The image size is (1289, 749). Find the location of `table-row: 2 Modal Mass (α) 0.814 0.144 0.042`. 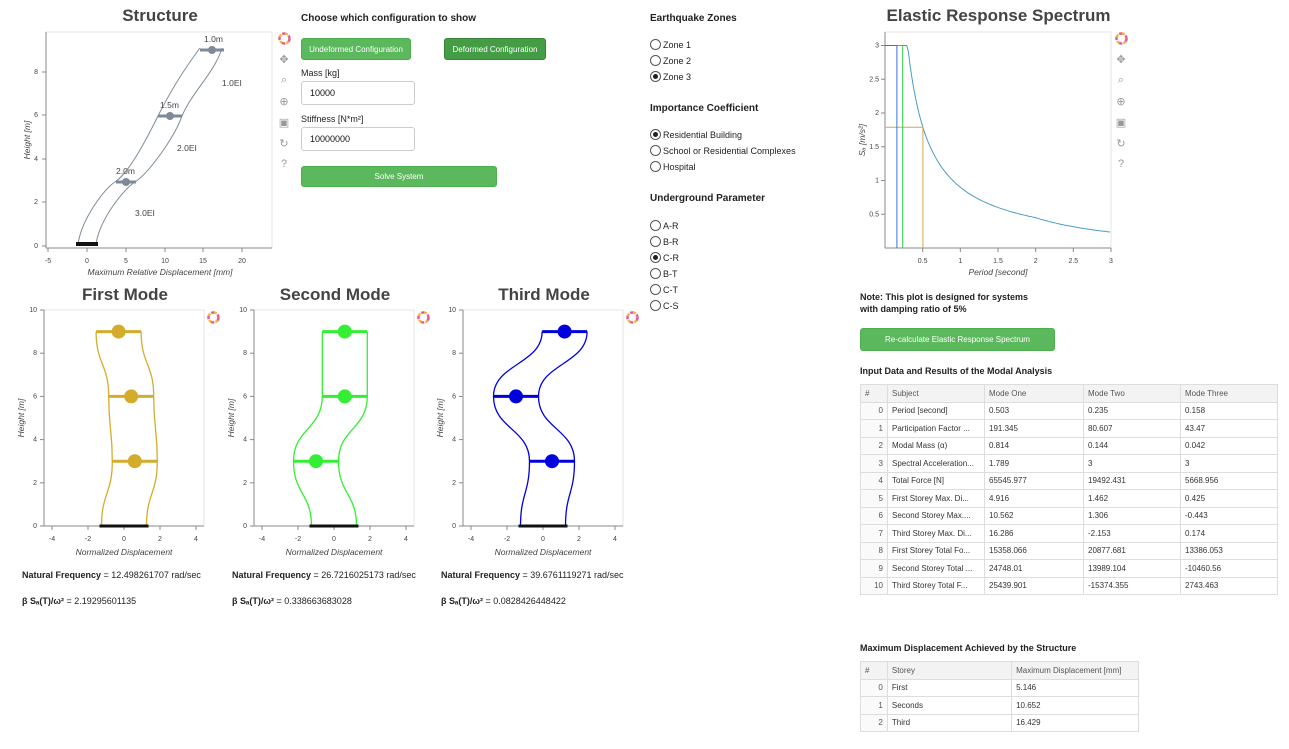

table-row: 2 Modal Mass (α) 0.814 0.144 0.042 is located at coordinates (1069, 445).